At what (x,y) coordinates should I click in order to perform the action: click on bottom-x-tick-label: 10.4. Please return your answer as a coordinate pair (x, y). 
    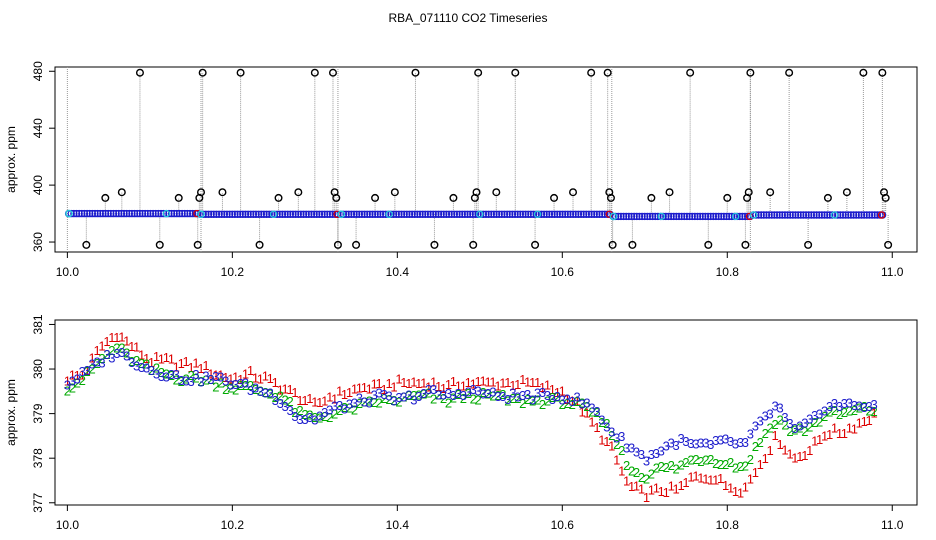
    Looking at the image, I should click on (398, 525).